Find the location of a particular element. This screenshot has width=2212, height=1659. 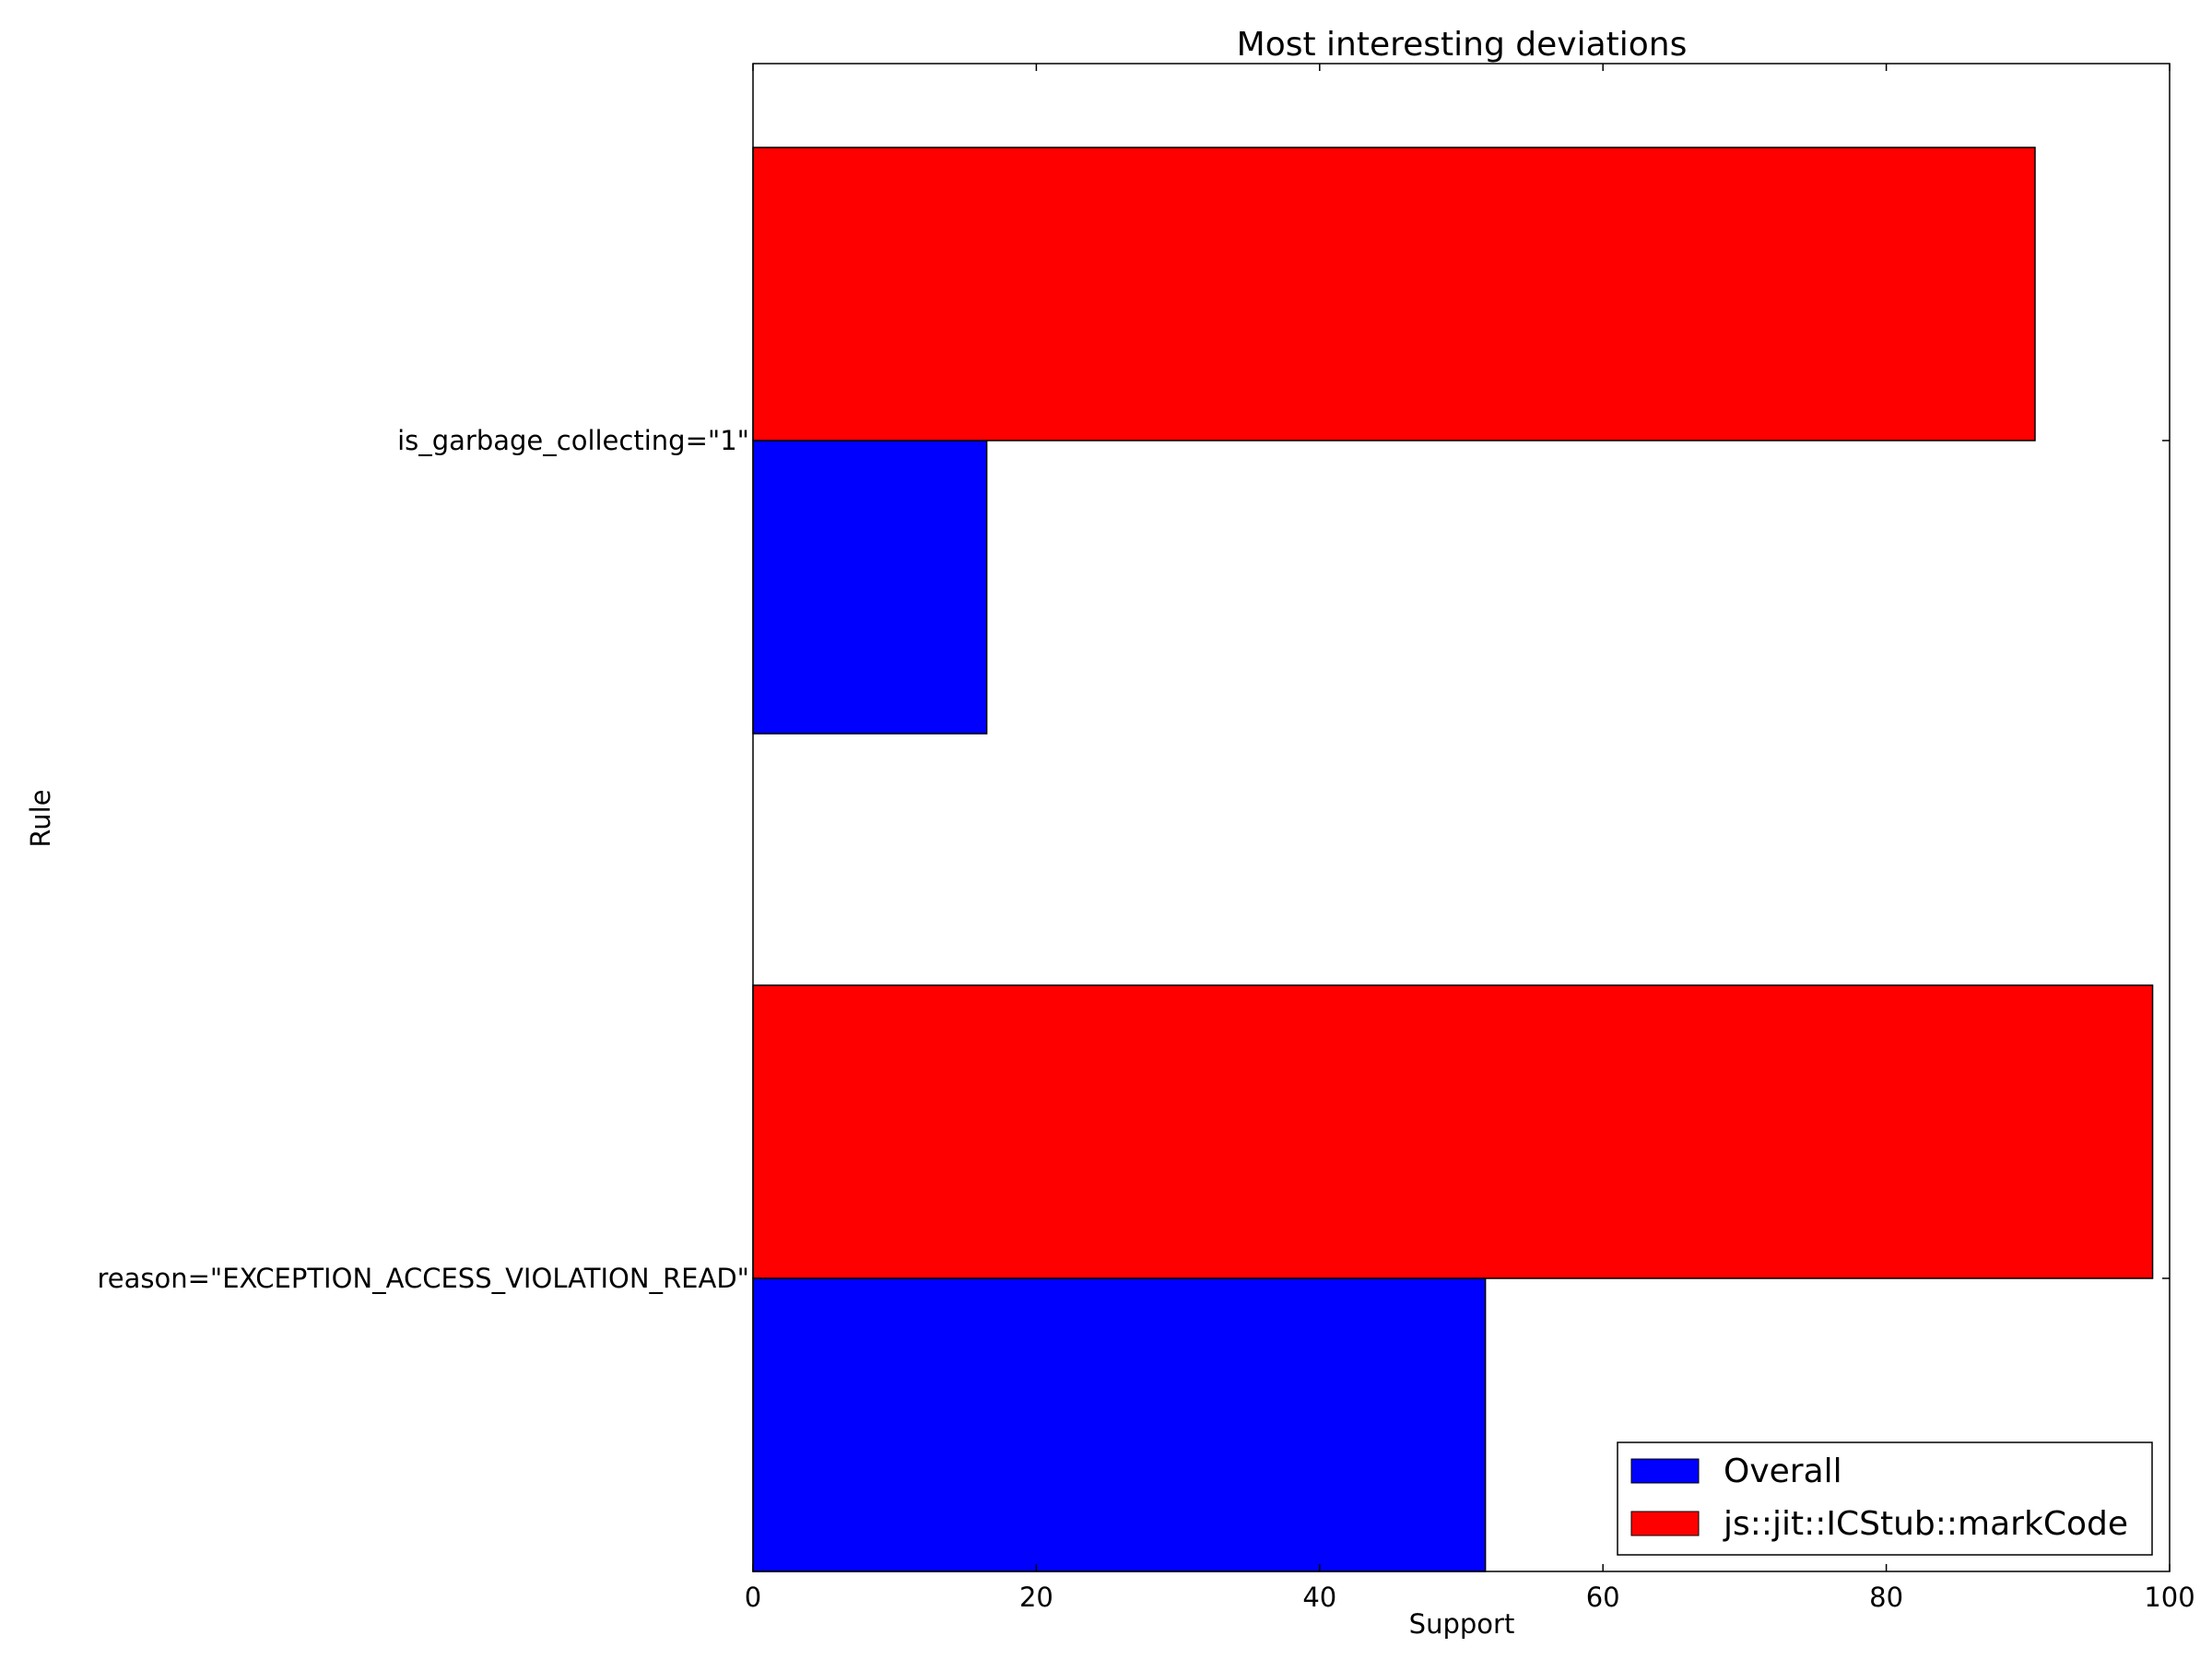

legend-swatch-markcode is located at coordinates (1665, 1523).